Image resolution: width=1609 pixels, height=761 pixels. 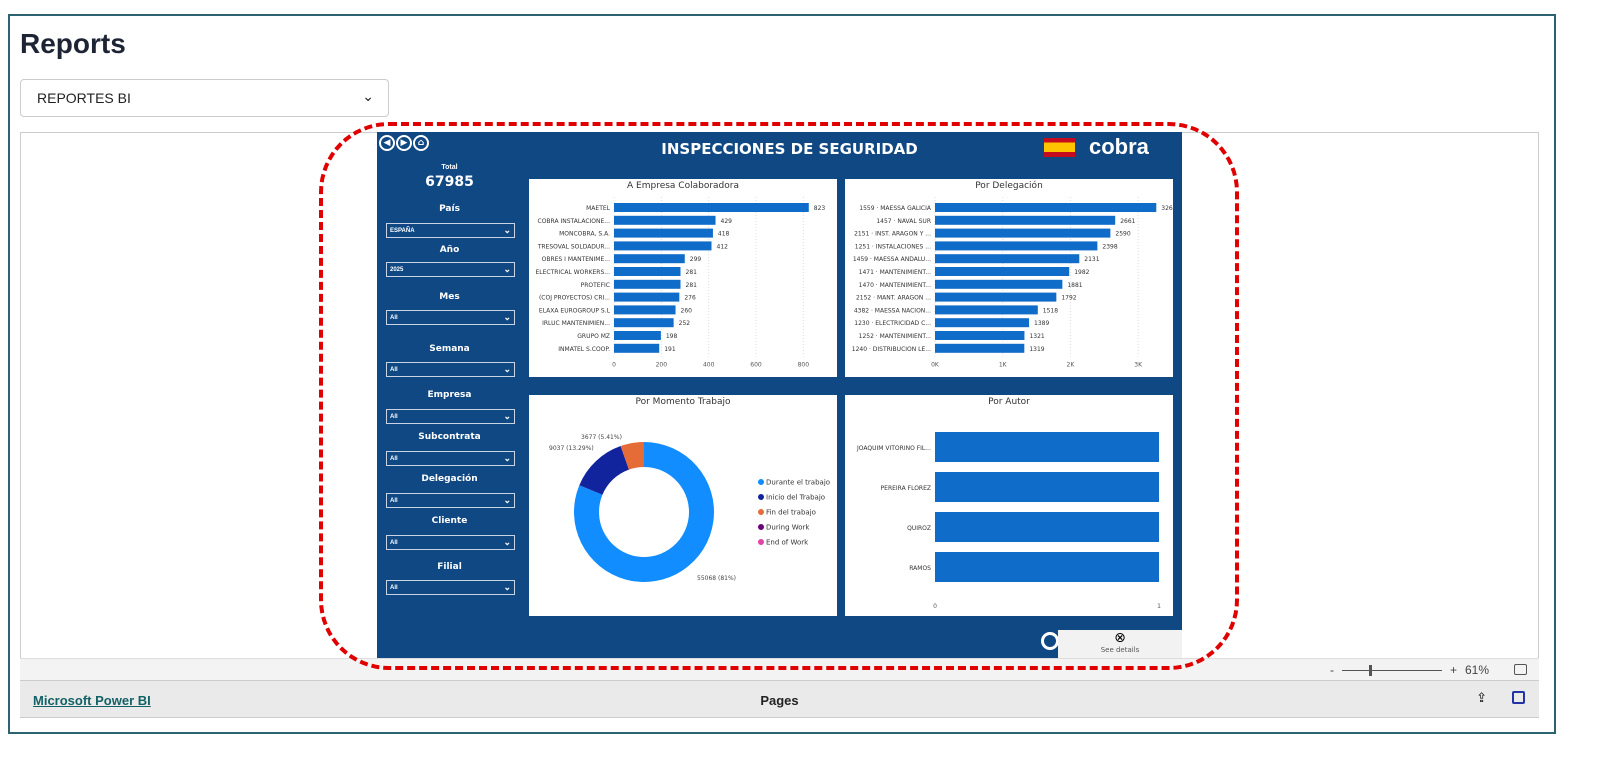 What do you see at coordinates (1331, 670) in the screenshot?
I see `zoom-out-button: -` at bounding box center [1331, 670].